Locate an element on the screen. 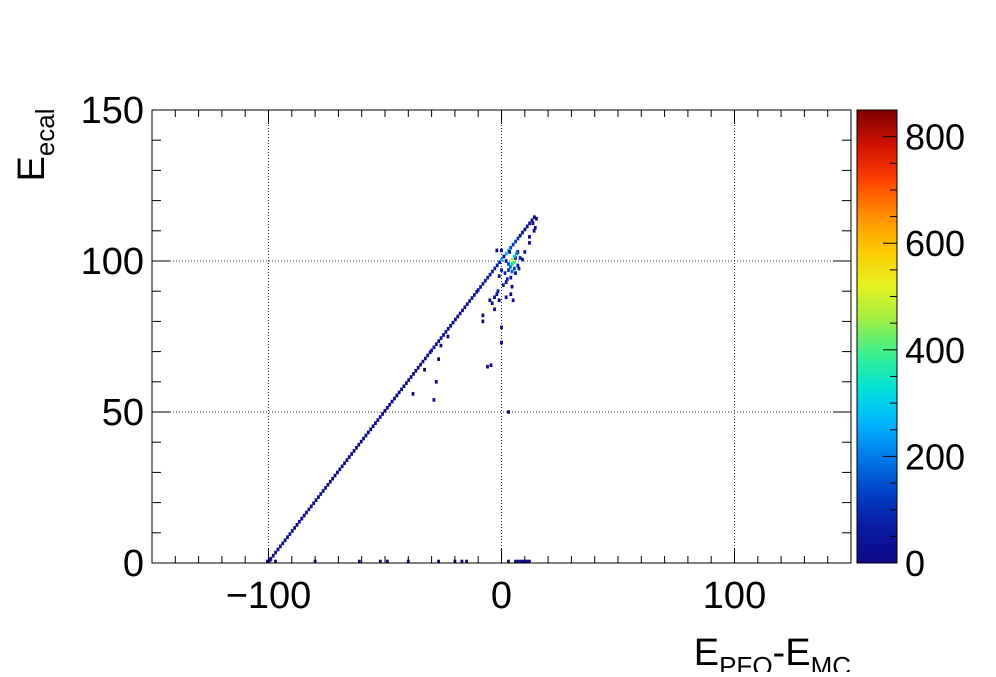  y-axis-label: Eecal is located at coordinates (35, 144).